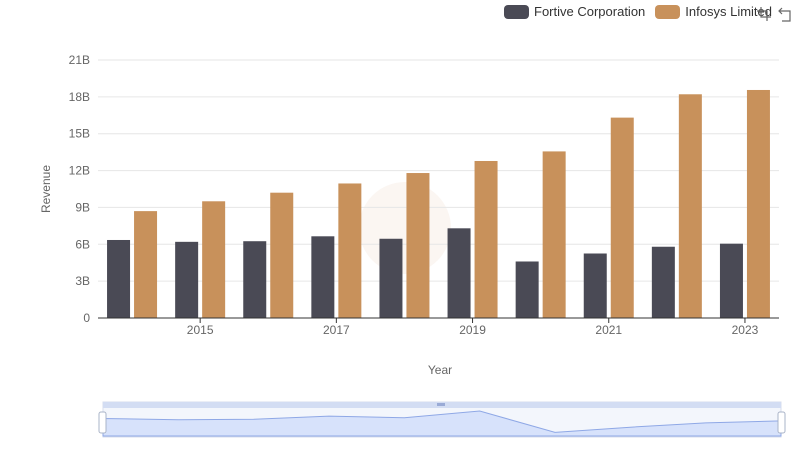 This screenshot has height=461, width=800. What do you see at coordinates (786, 14) in the screenshot?
I see `restore-icon` at bounding box center [786, 14].